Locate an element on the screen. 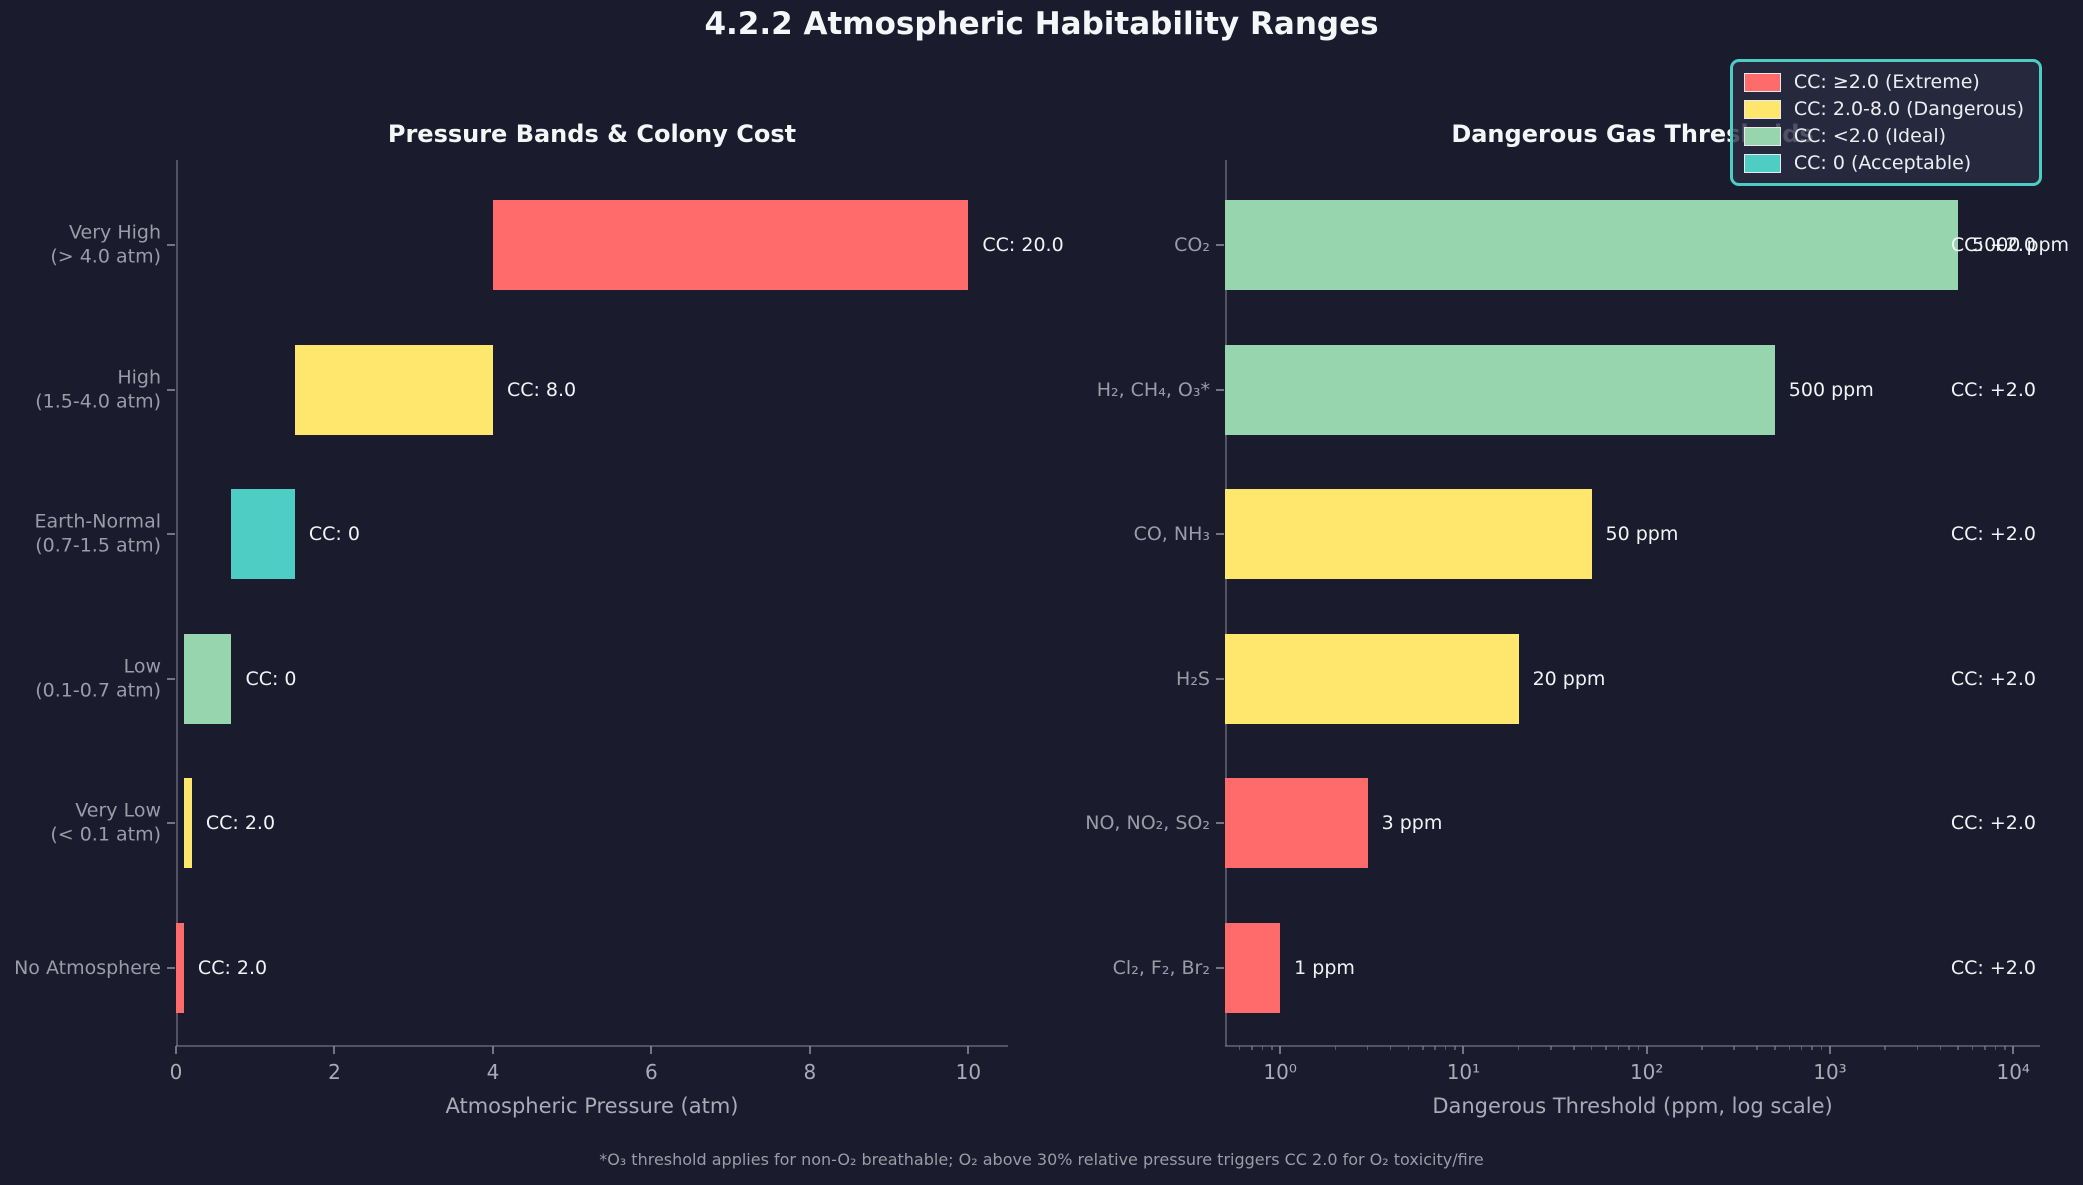 This screenshot has width=2083, height=1185. category-label: H₂S is located at coordinates (1193, 678).